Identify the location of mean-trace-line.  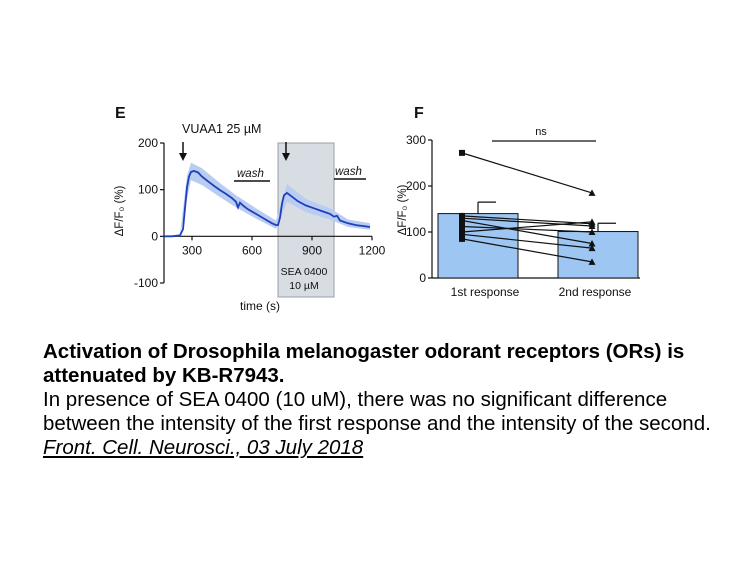
(267, 204).